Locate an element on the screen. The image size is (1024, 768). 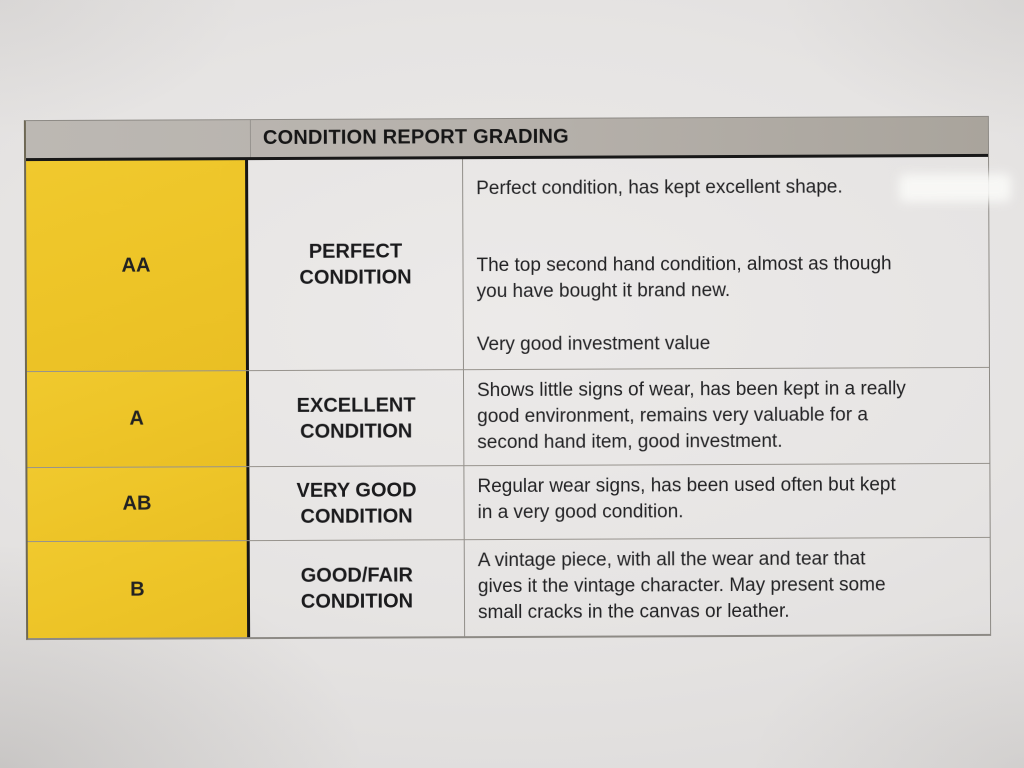
grade-label: A is located at coordinates (136, 418).